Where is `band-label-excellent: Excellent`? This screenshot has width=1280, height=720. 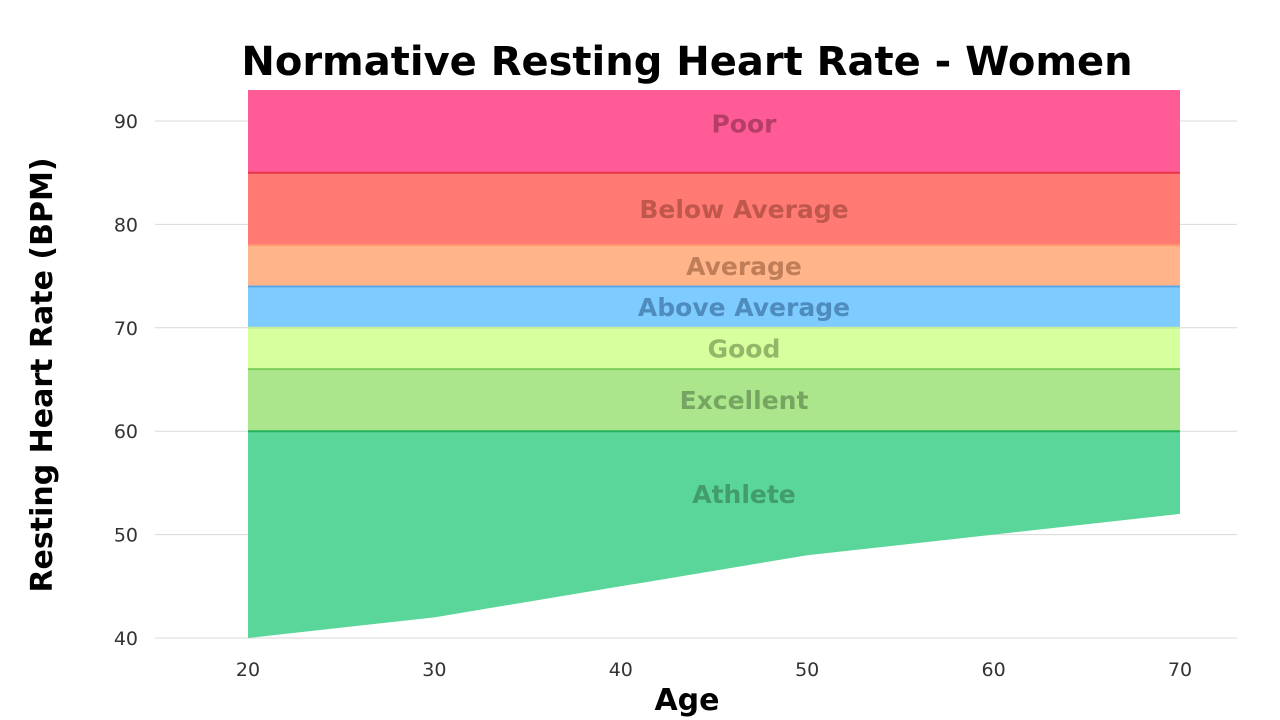
band-label-excellent: Excellent is located at coordinates (744, 400).